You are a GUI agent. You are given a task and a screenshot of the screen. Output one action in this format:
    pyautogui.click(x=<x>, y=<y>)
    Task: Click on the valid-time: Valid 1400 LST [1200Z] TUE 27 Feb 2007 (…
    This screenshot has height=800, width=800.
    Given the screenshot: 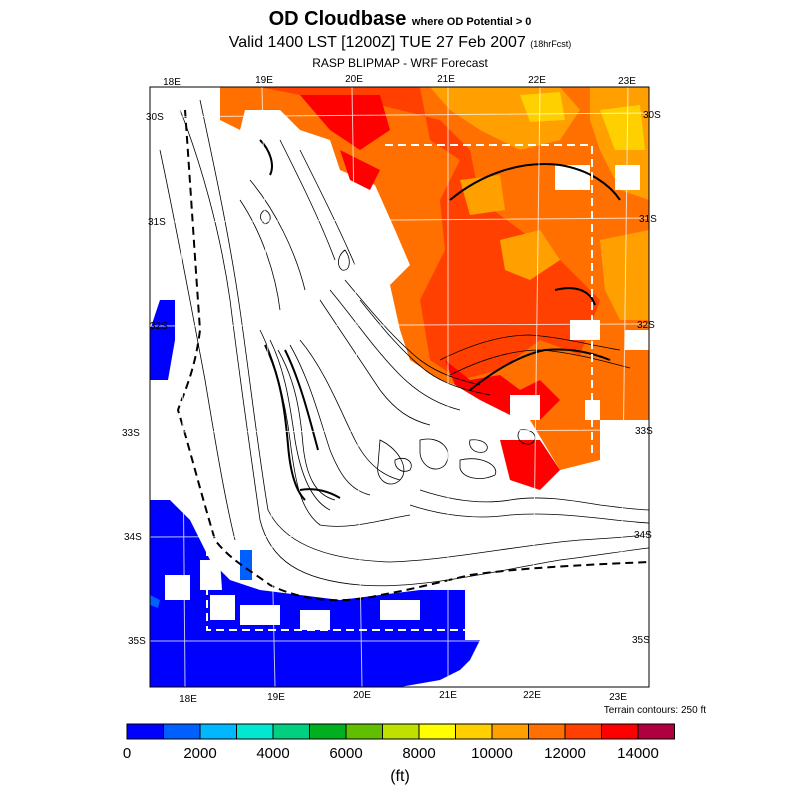 What is the action you would take?
    pyautogui.click(x=400, y=42)
    